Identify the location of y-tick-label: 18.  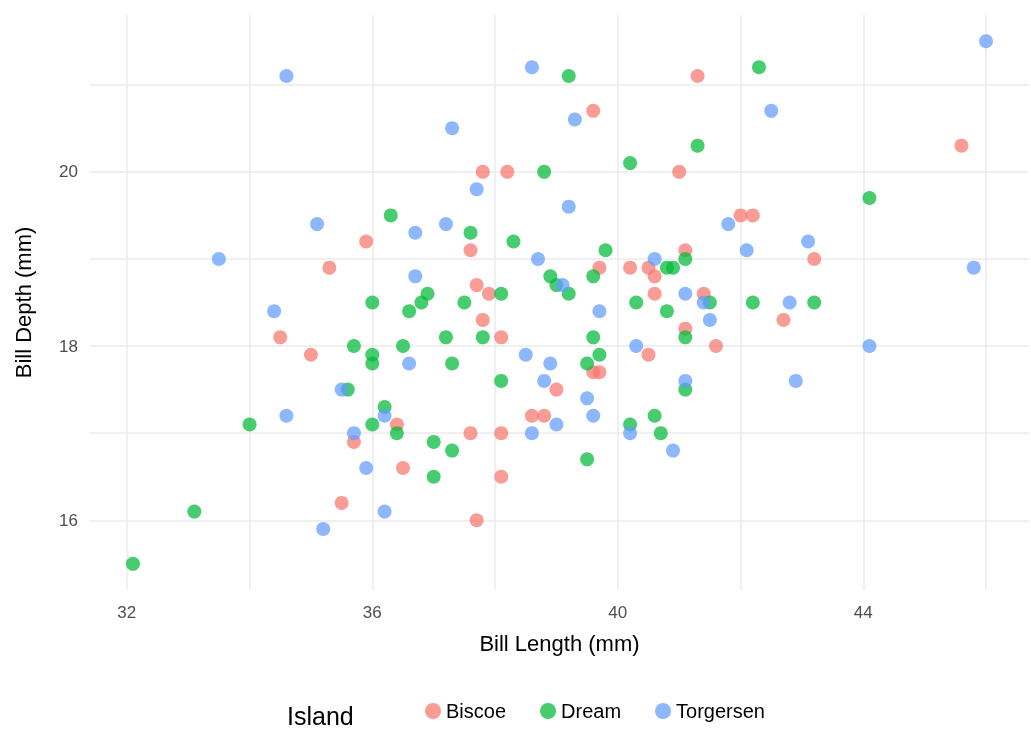
(68, 346).